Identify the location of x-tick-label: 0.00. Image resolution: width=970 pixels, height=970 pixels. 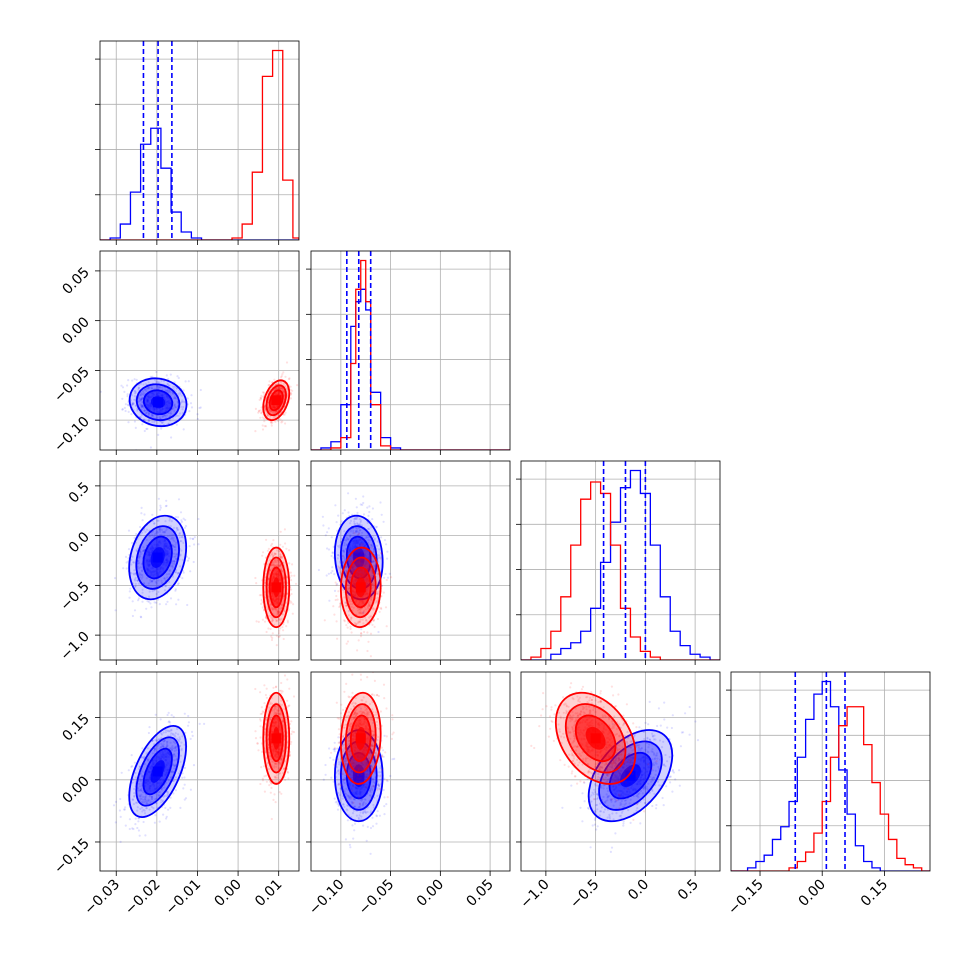
(812, 893).